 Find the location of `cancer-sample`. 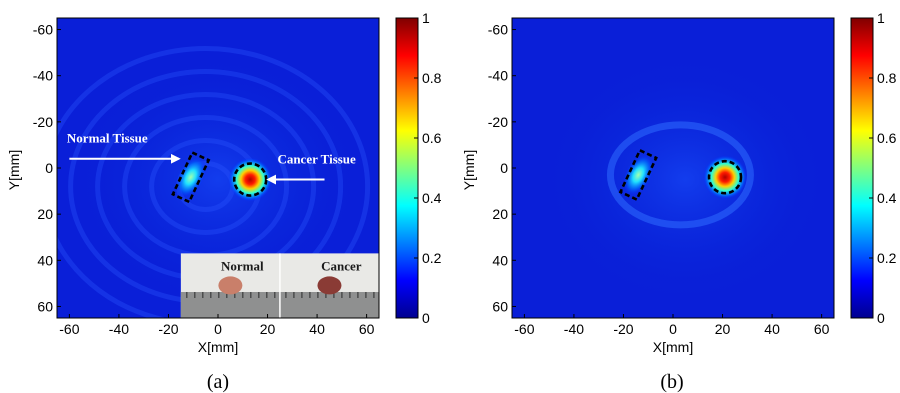

cancer-sample is located at coordinates (329, 285).